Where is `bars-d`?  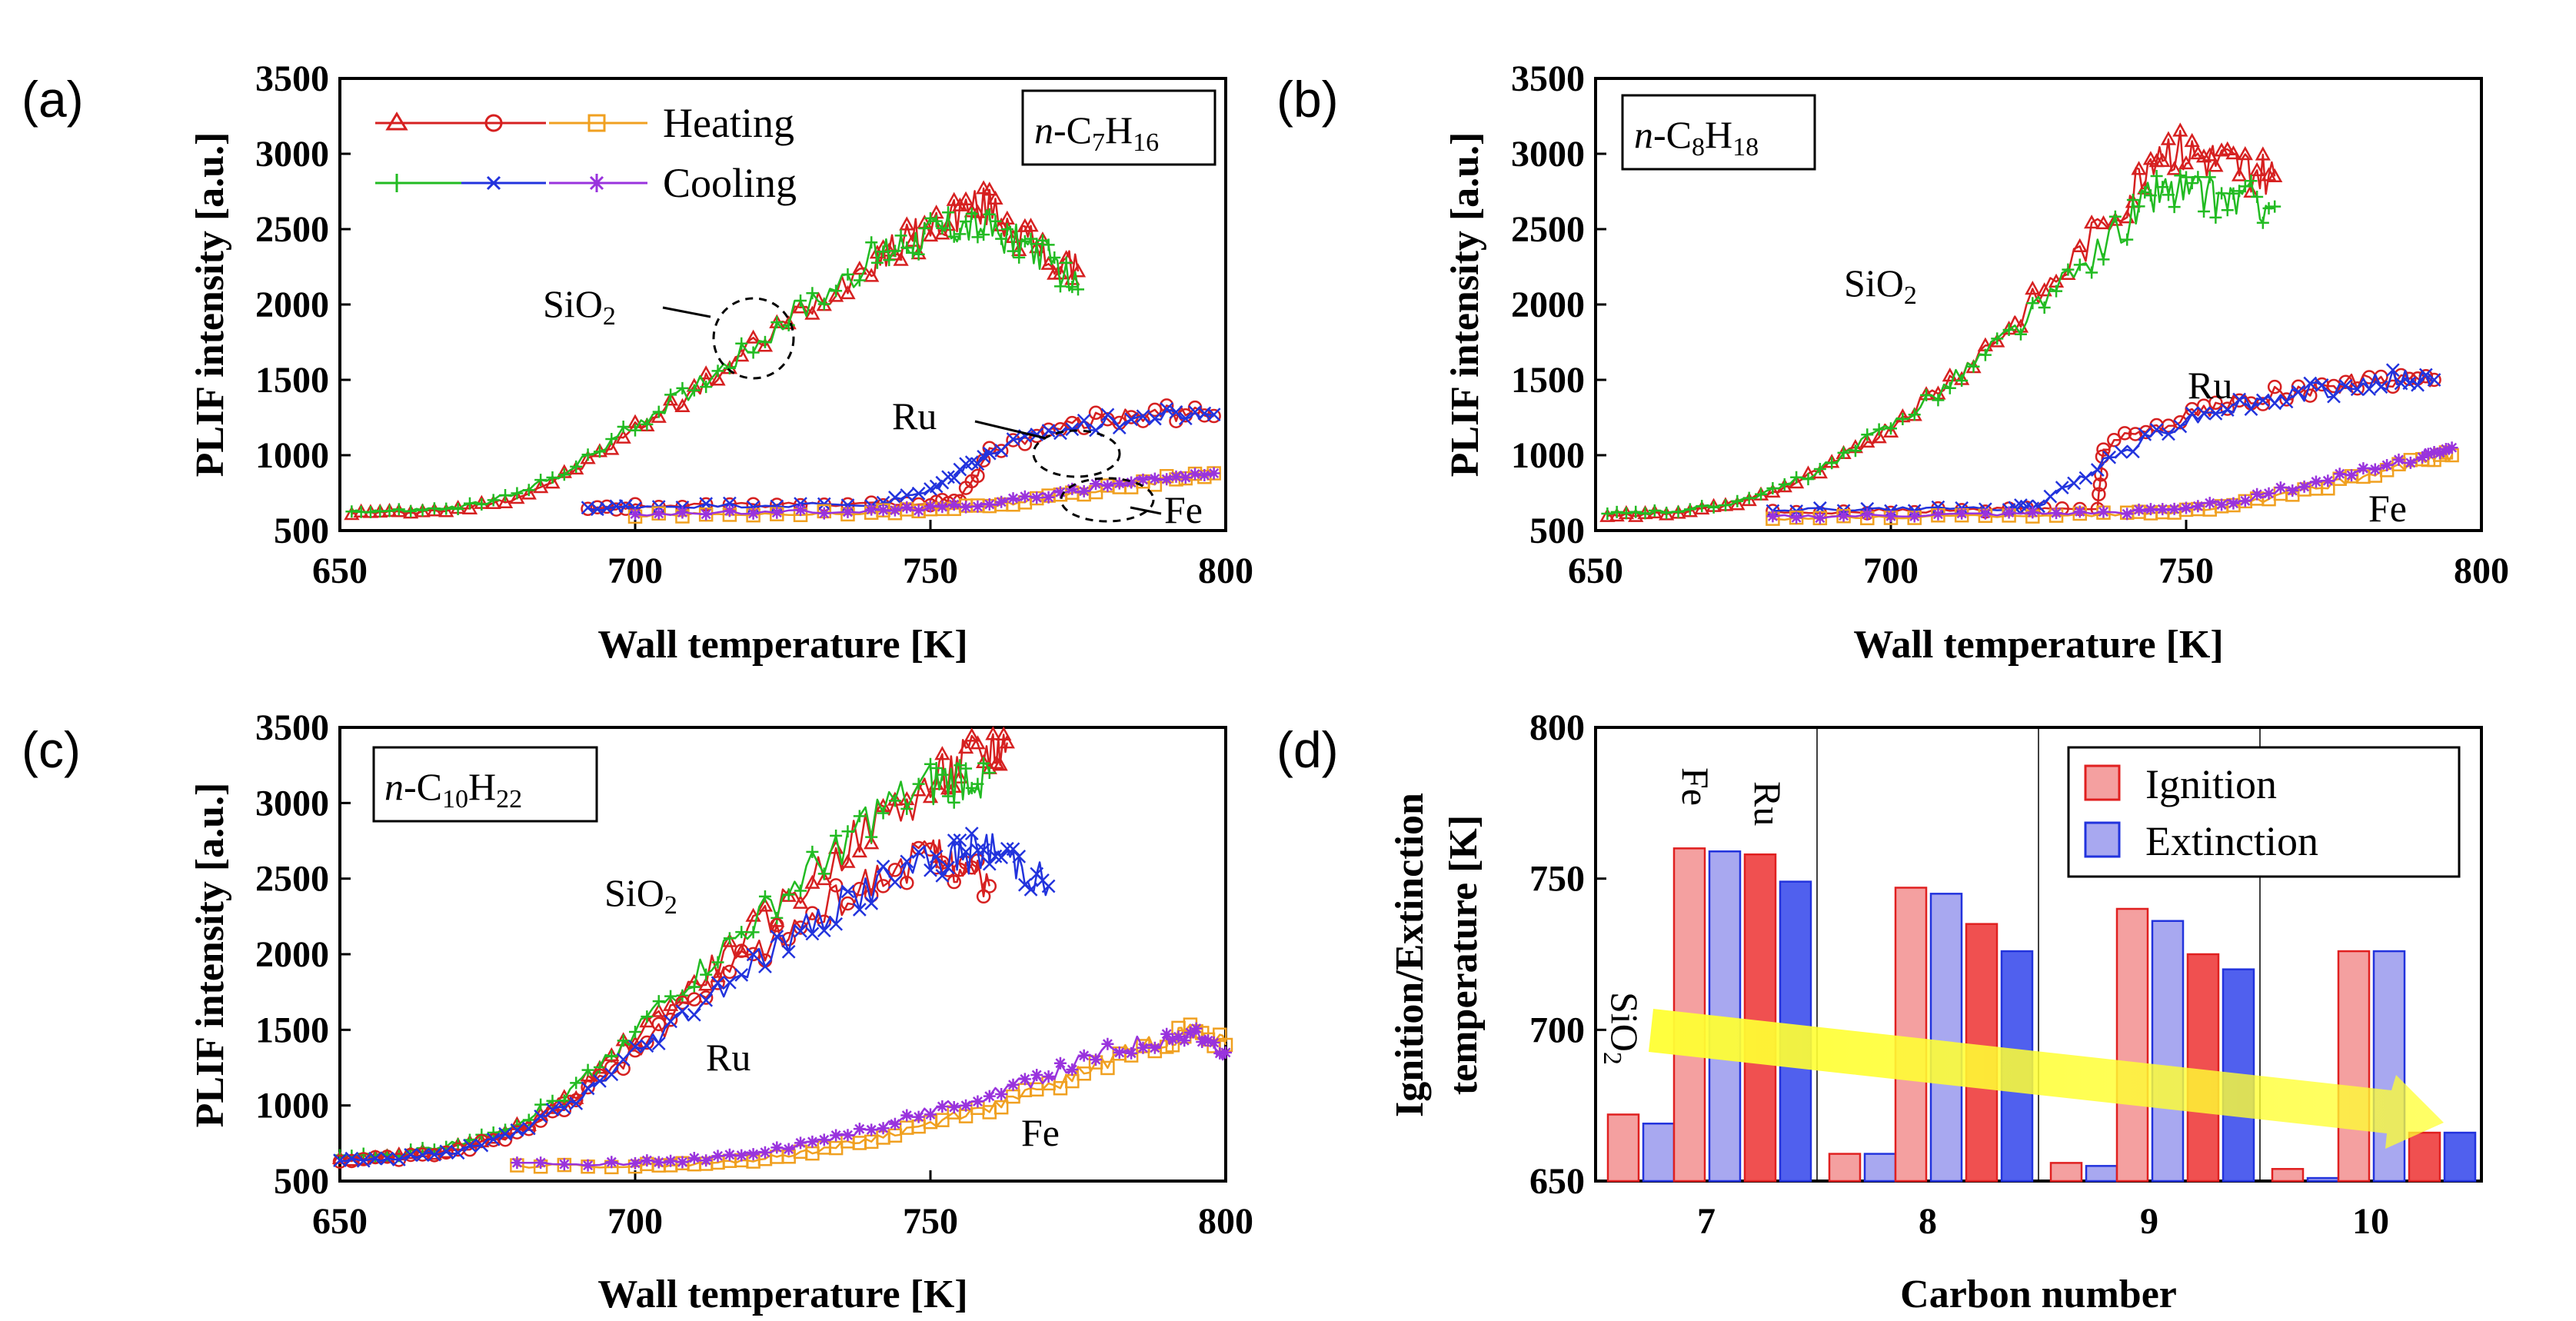
bars-d is located at coordinates (2041, 1015).